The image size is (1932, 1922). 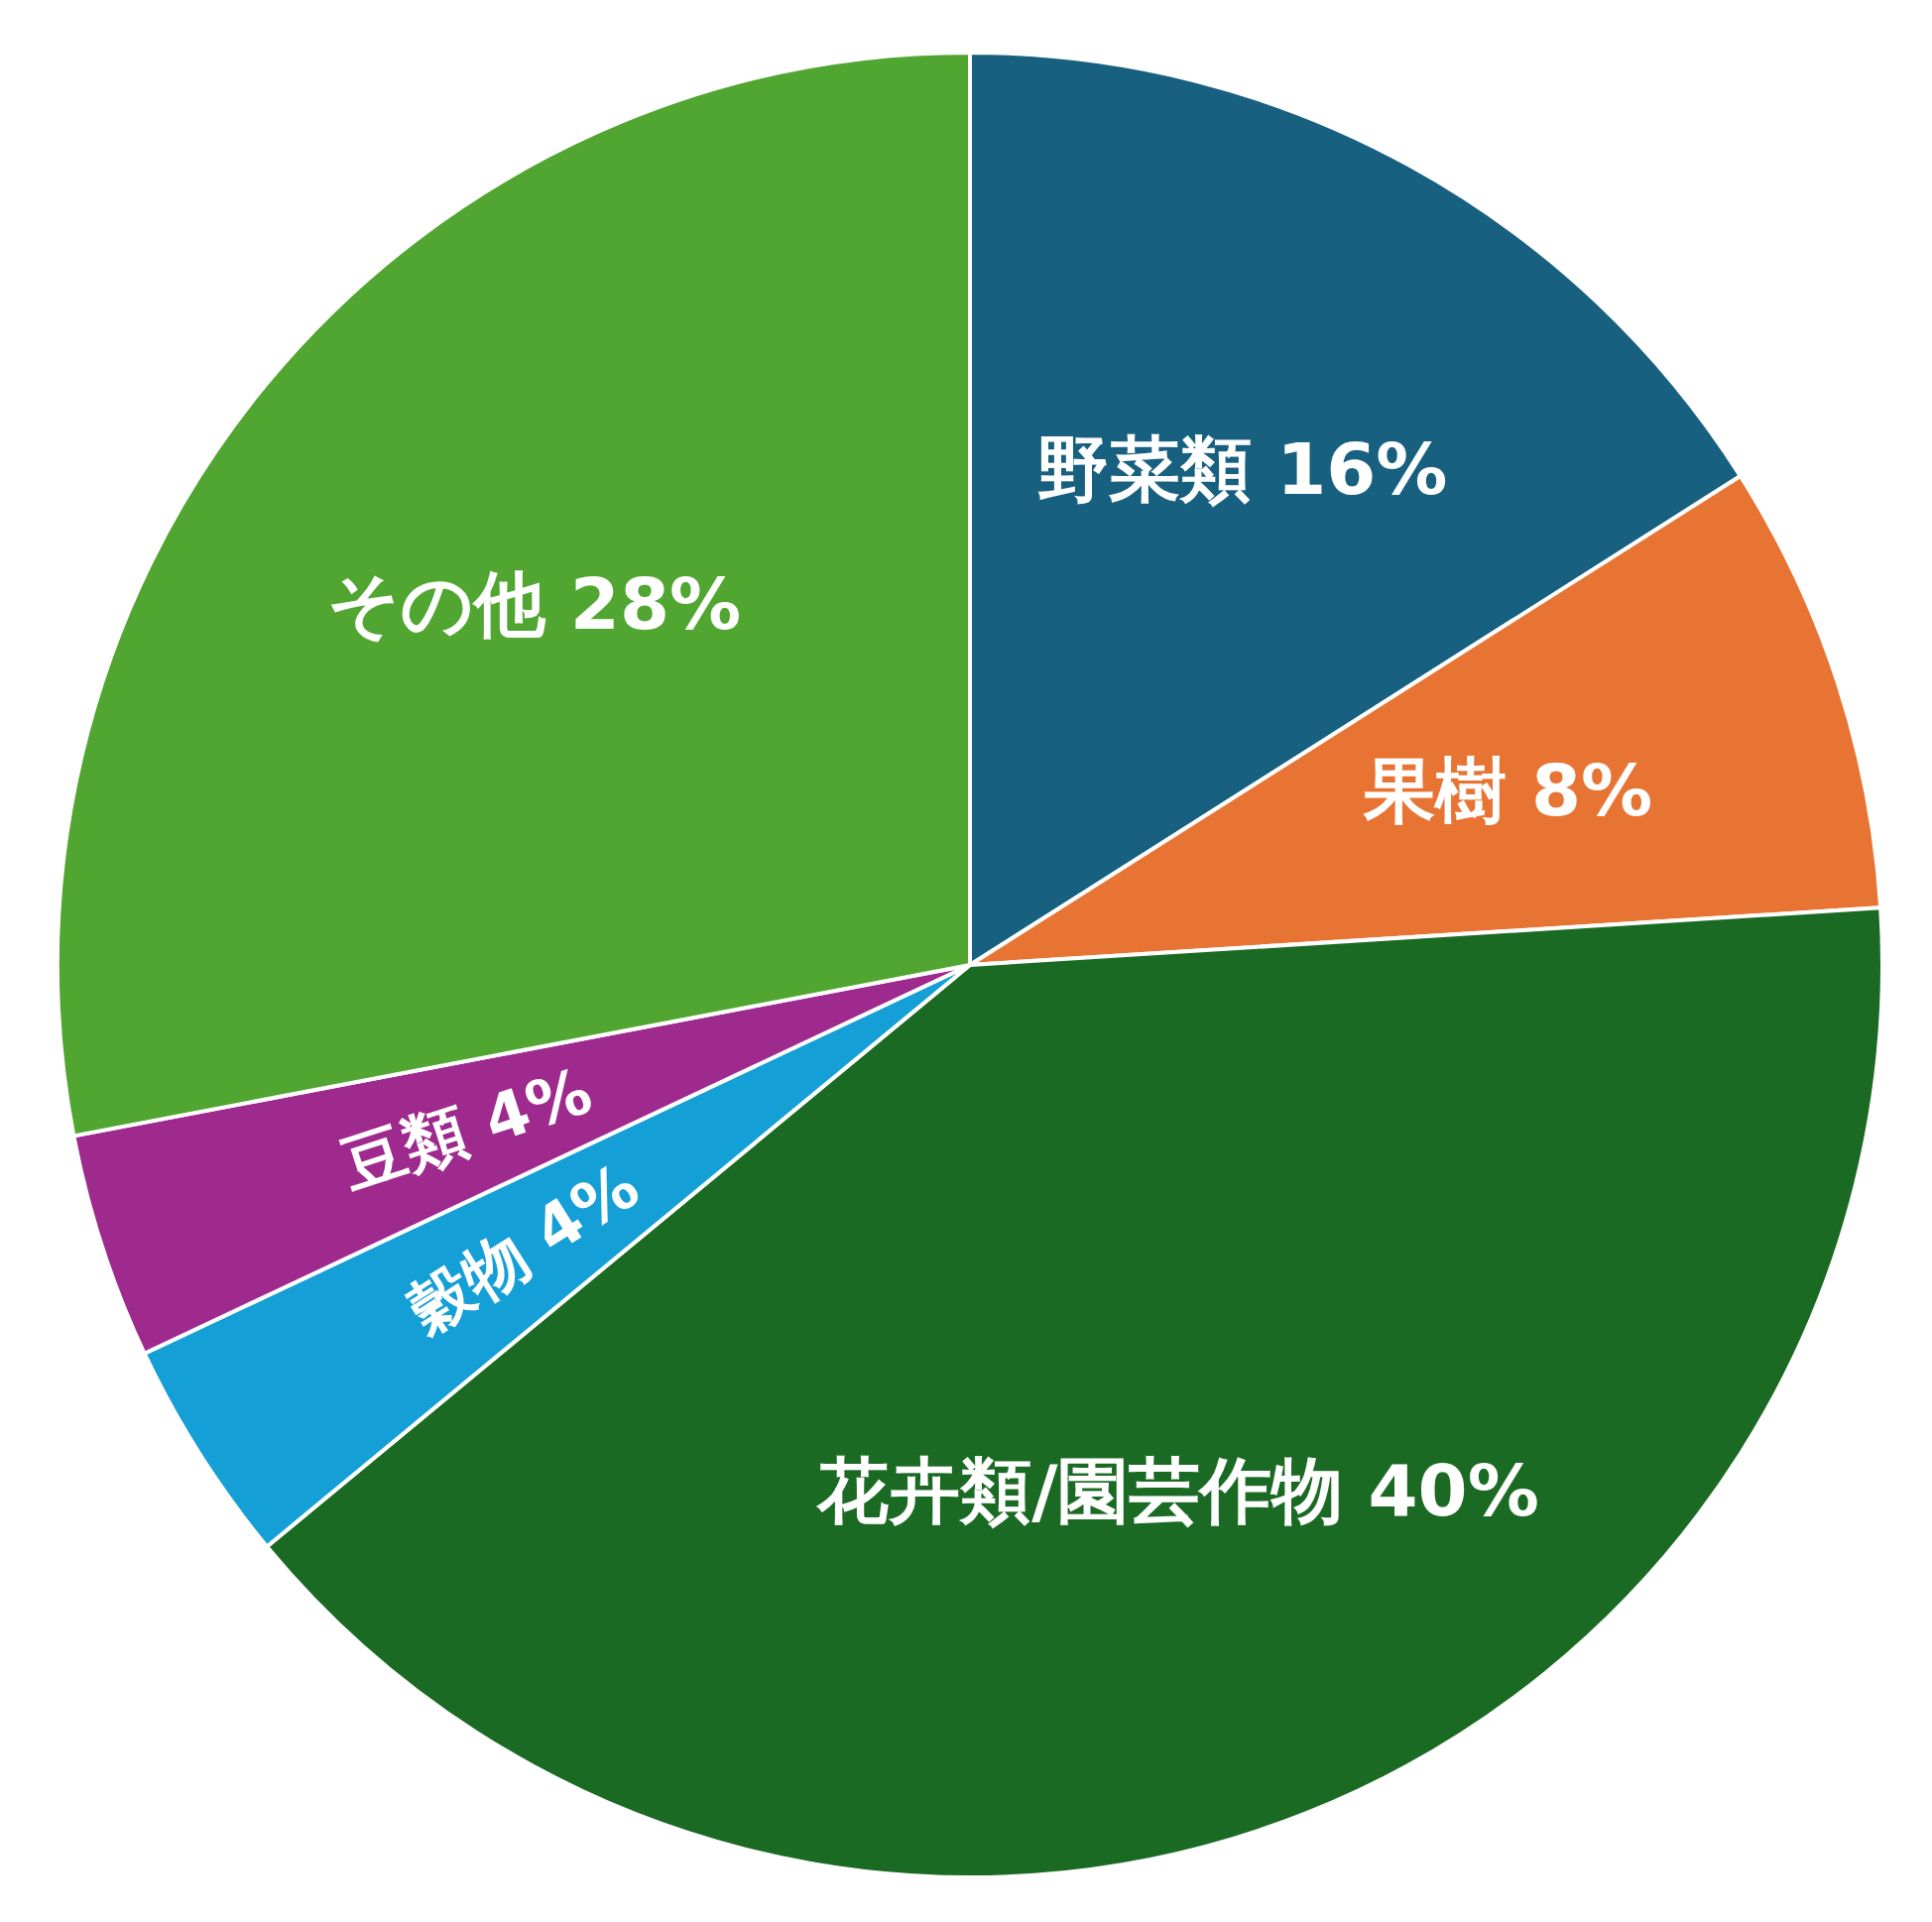 What do you see at coordinates (1177, 1491) in the screenshot?
I see `slice-label: 花卉類/園芸作物 40%` at bounding box center [1177, 1491].